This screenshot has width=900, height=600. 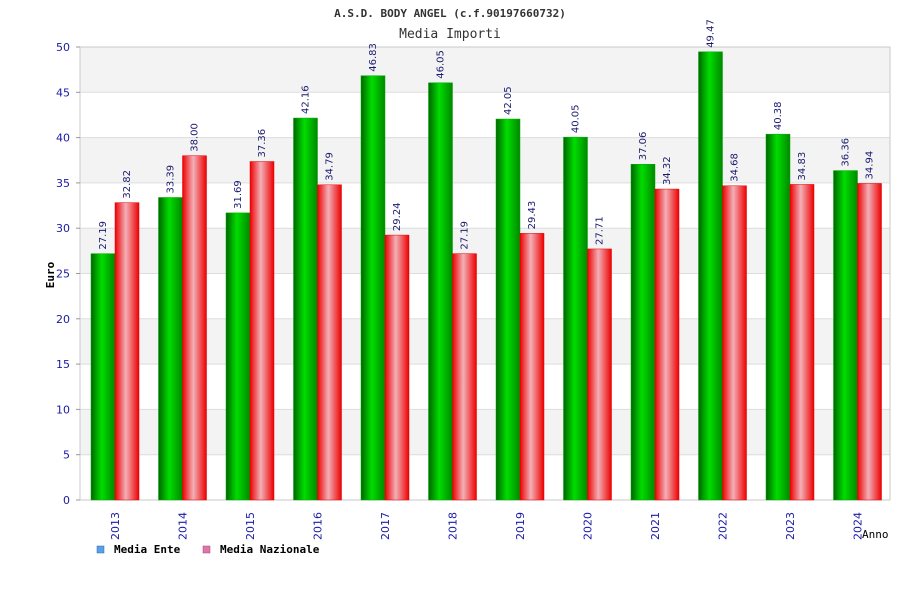 I want to click on x-tick-label: 2016, so click(x=318, y=526).